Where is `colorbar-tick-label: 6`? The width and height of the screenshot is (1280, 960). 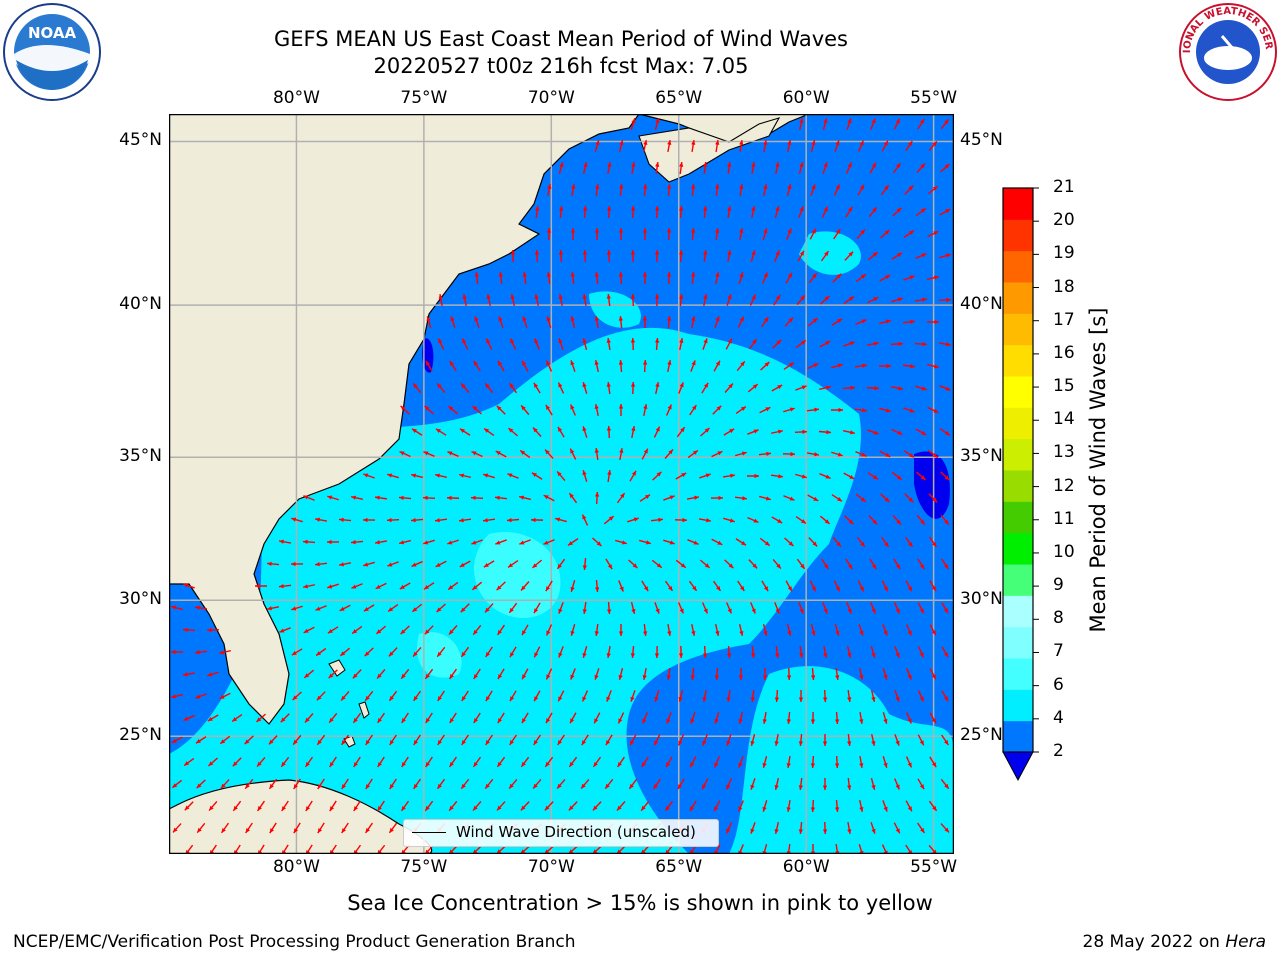
colorbar-tick-label: 6 is located at coordinates (1058, 684).